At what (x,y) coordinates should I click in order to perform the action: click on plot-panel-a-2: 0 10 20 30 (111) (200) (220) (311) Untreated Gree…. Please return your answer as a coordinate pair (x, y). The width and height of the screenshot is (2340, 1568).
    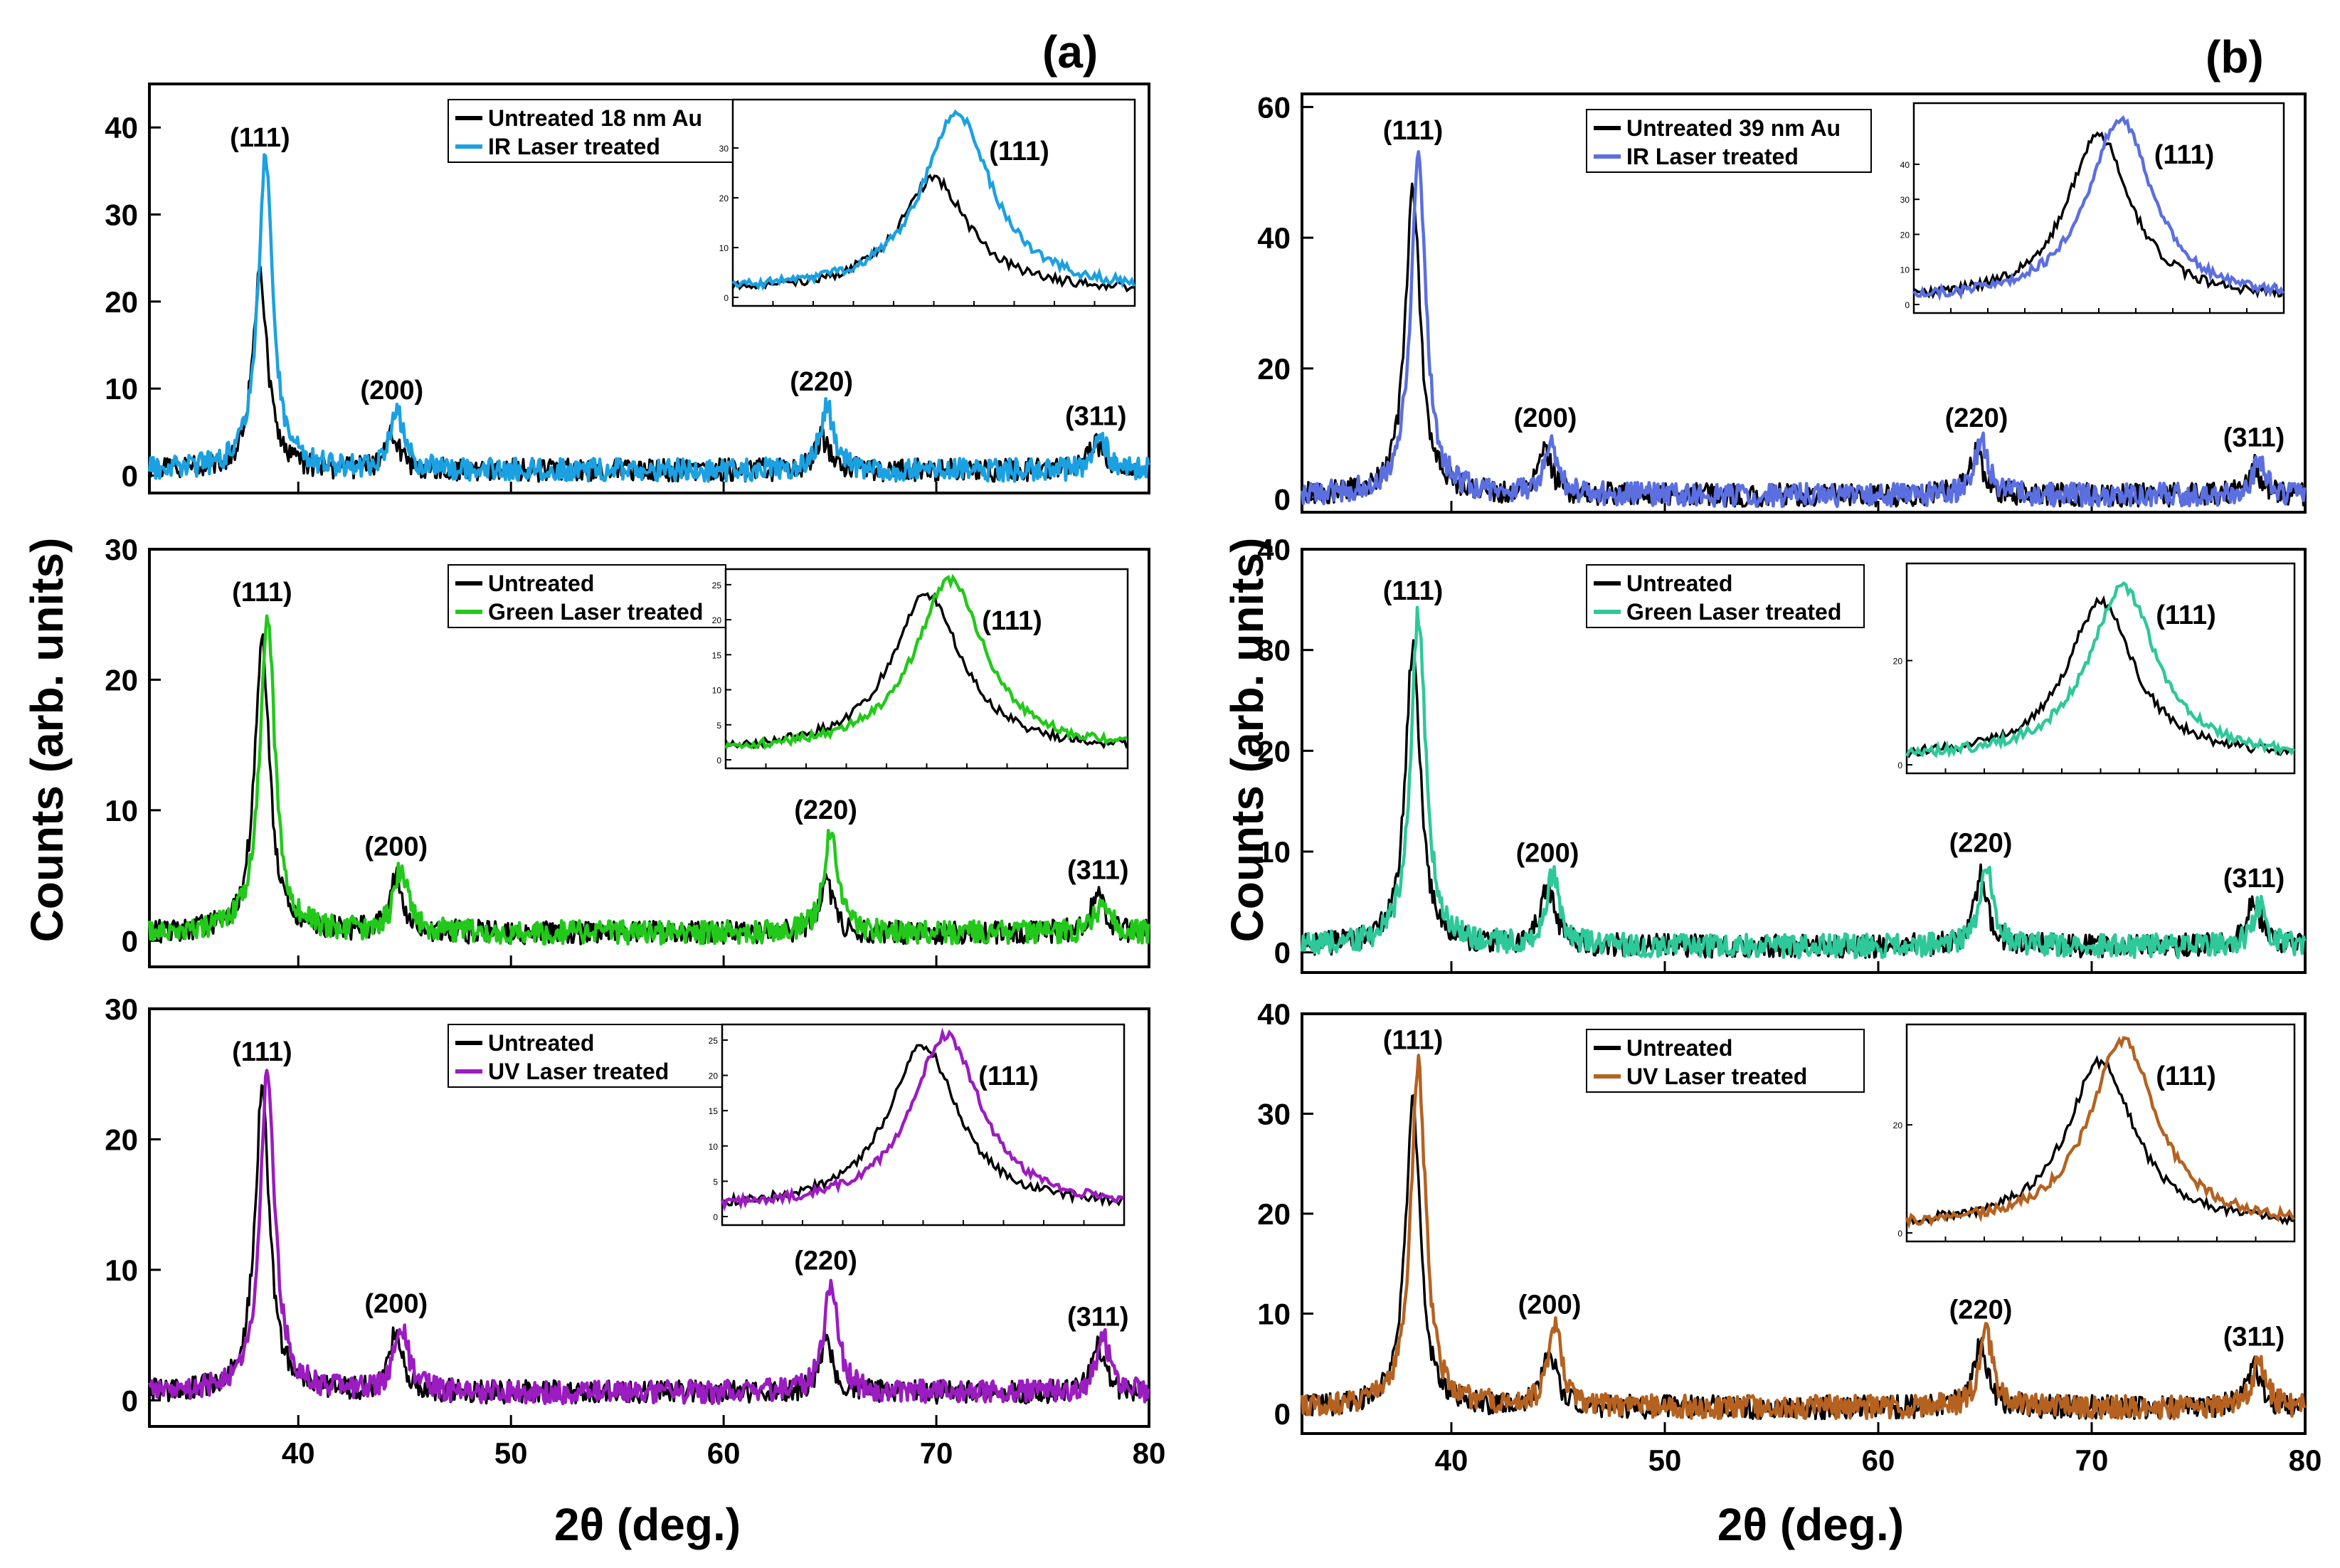
    Looking at the image, I should click on (627, 750).